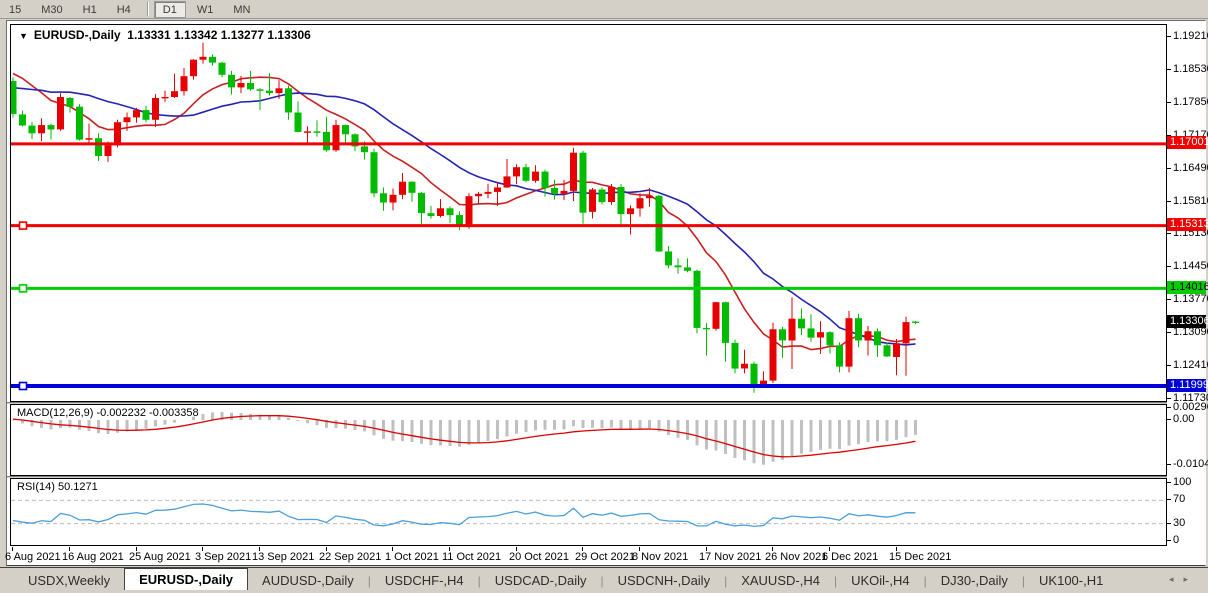 This screenshot has height=593, width=1208. I want to click on price-level-badge: 1.17001, so click(1187, 142).